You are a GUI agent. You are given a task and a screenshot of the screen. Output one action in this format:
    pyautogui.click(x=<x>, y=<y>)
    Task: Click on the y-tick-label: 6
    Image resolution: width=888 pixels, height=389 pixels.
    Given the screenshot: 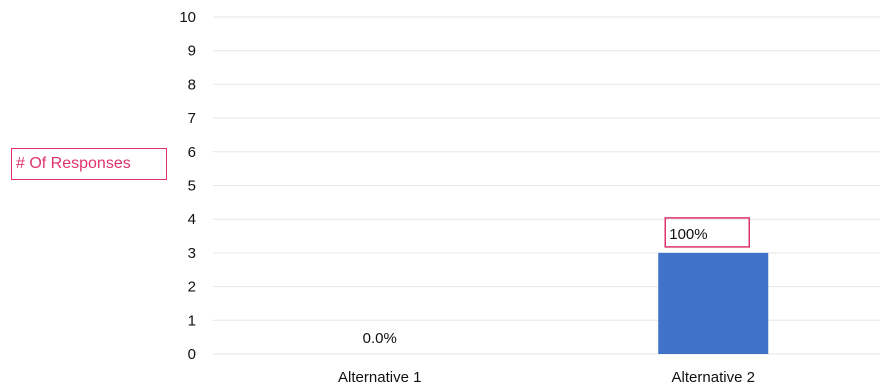 What is the action you would take?
    pyautogui.click(x=192, y=152)
    